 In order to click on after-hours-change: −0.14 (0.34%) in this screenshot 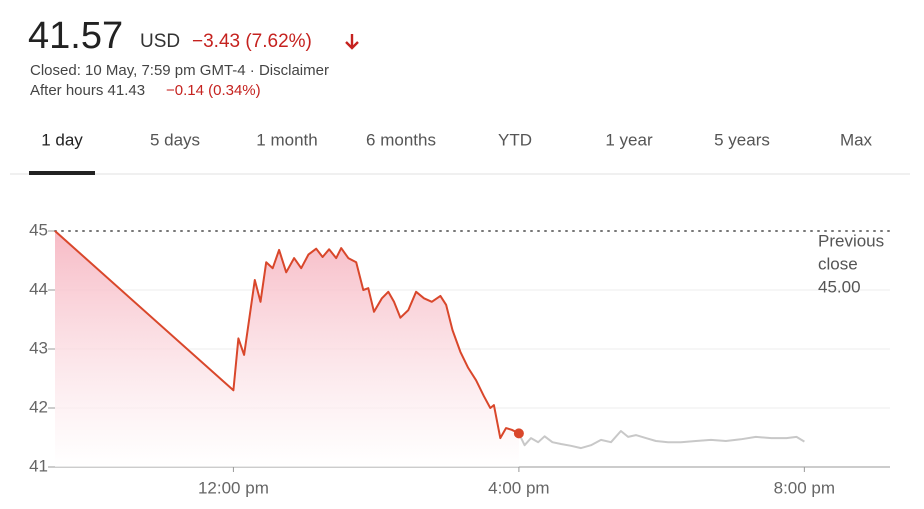, I will do `click(213, 90)`.